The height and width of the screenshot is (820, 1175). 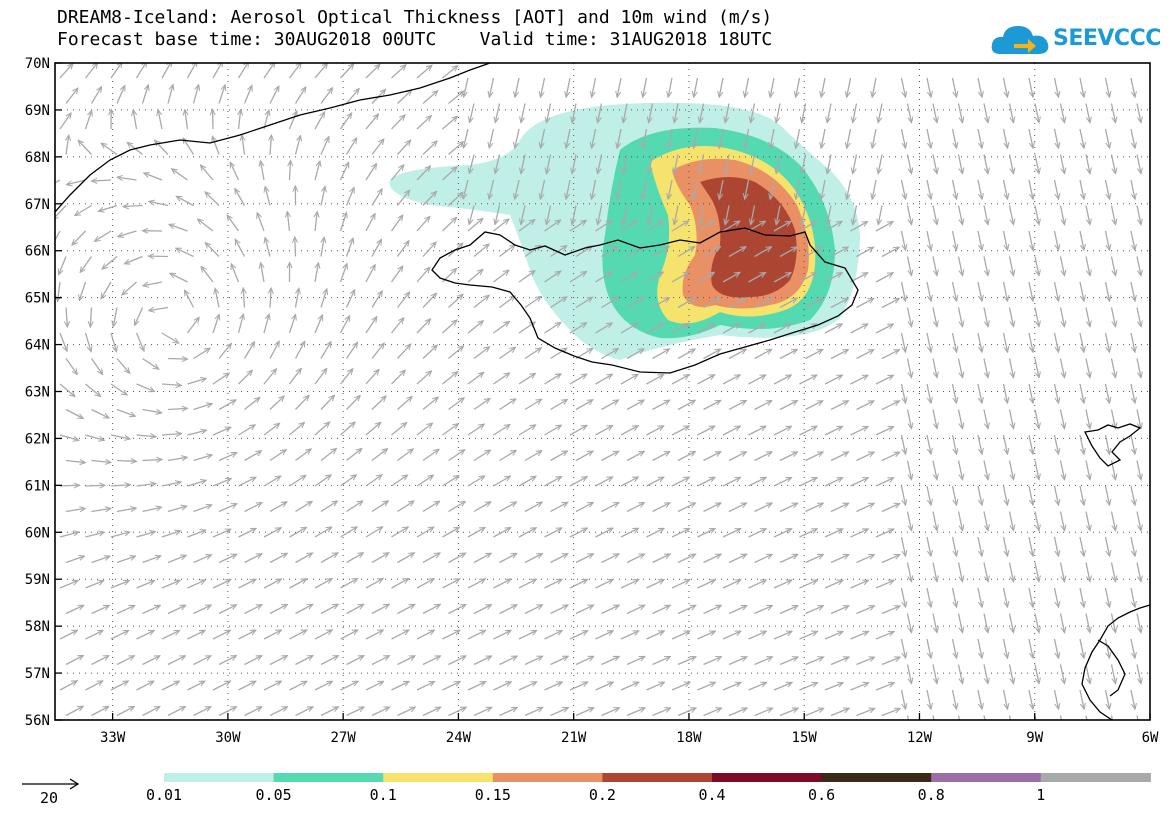 What do you see at coordinates (37, 393) in the screenshot?
I see `lat-label: 63N` at bounding box center [37, 393].